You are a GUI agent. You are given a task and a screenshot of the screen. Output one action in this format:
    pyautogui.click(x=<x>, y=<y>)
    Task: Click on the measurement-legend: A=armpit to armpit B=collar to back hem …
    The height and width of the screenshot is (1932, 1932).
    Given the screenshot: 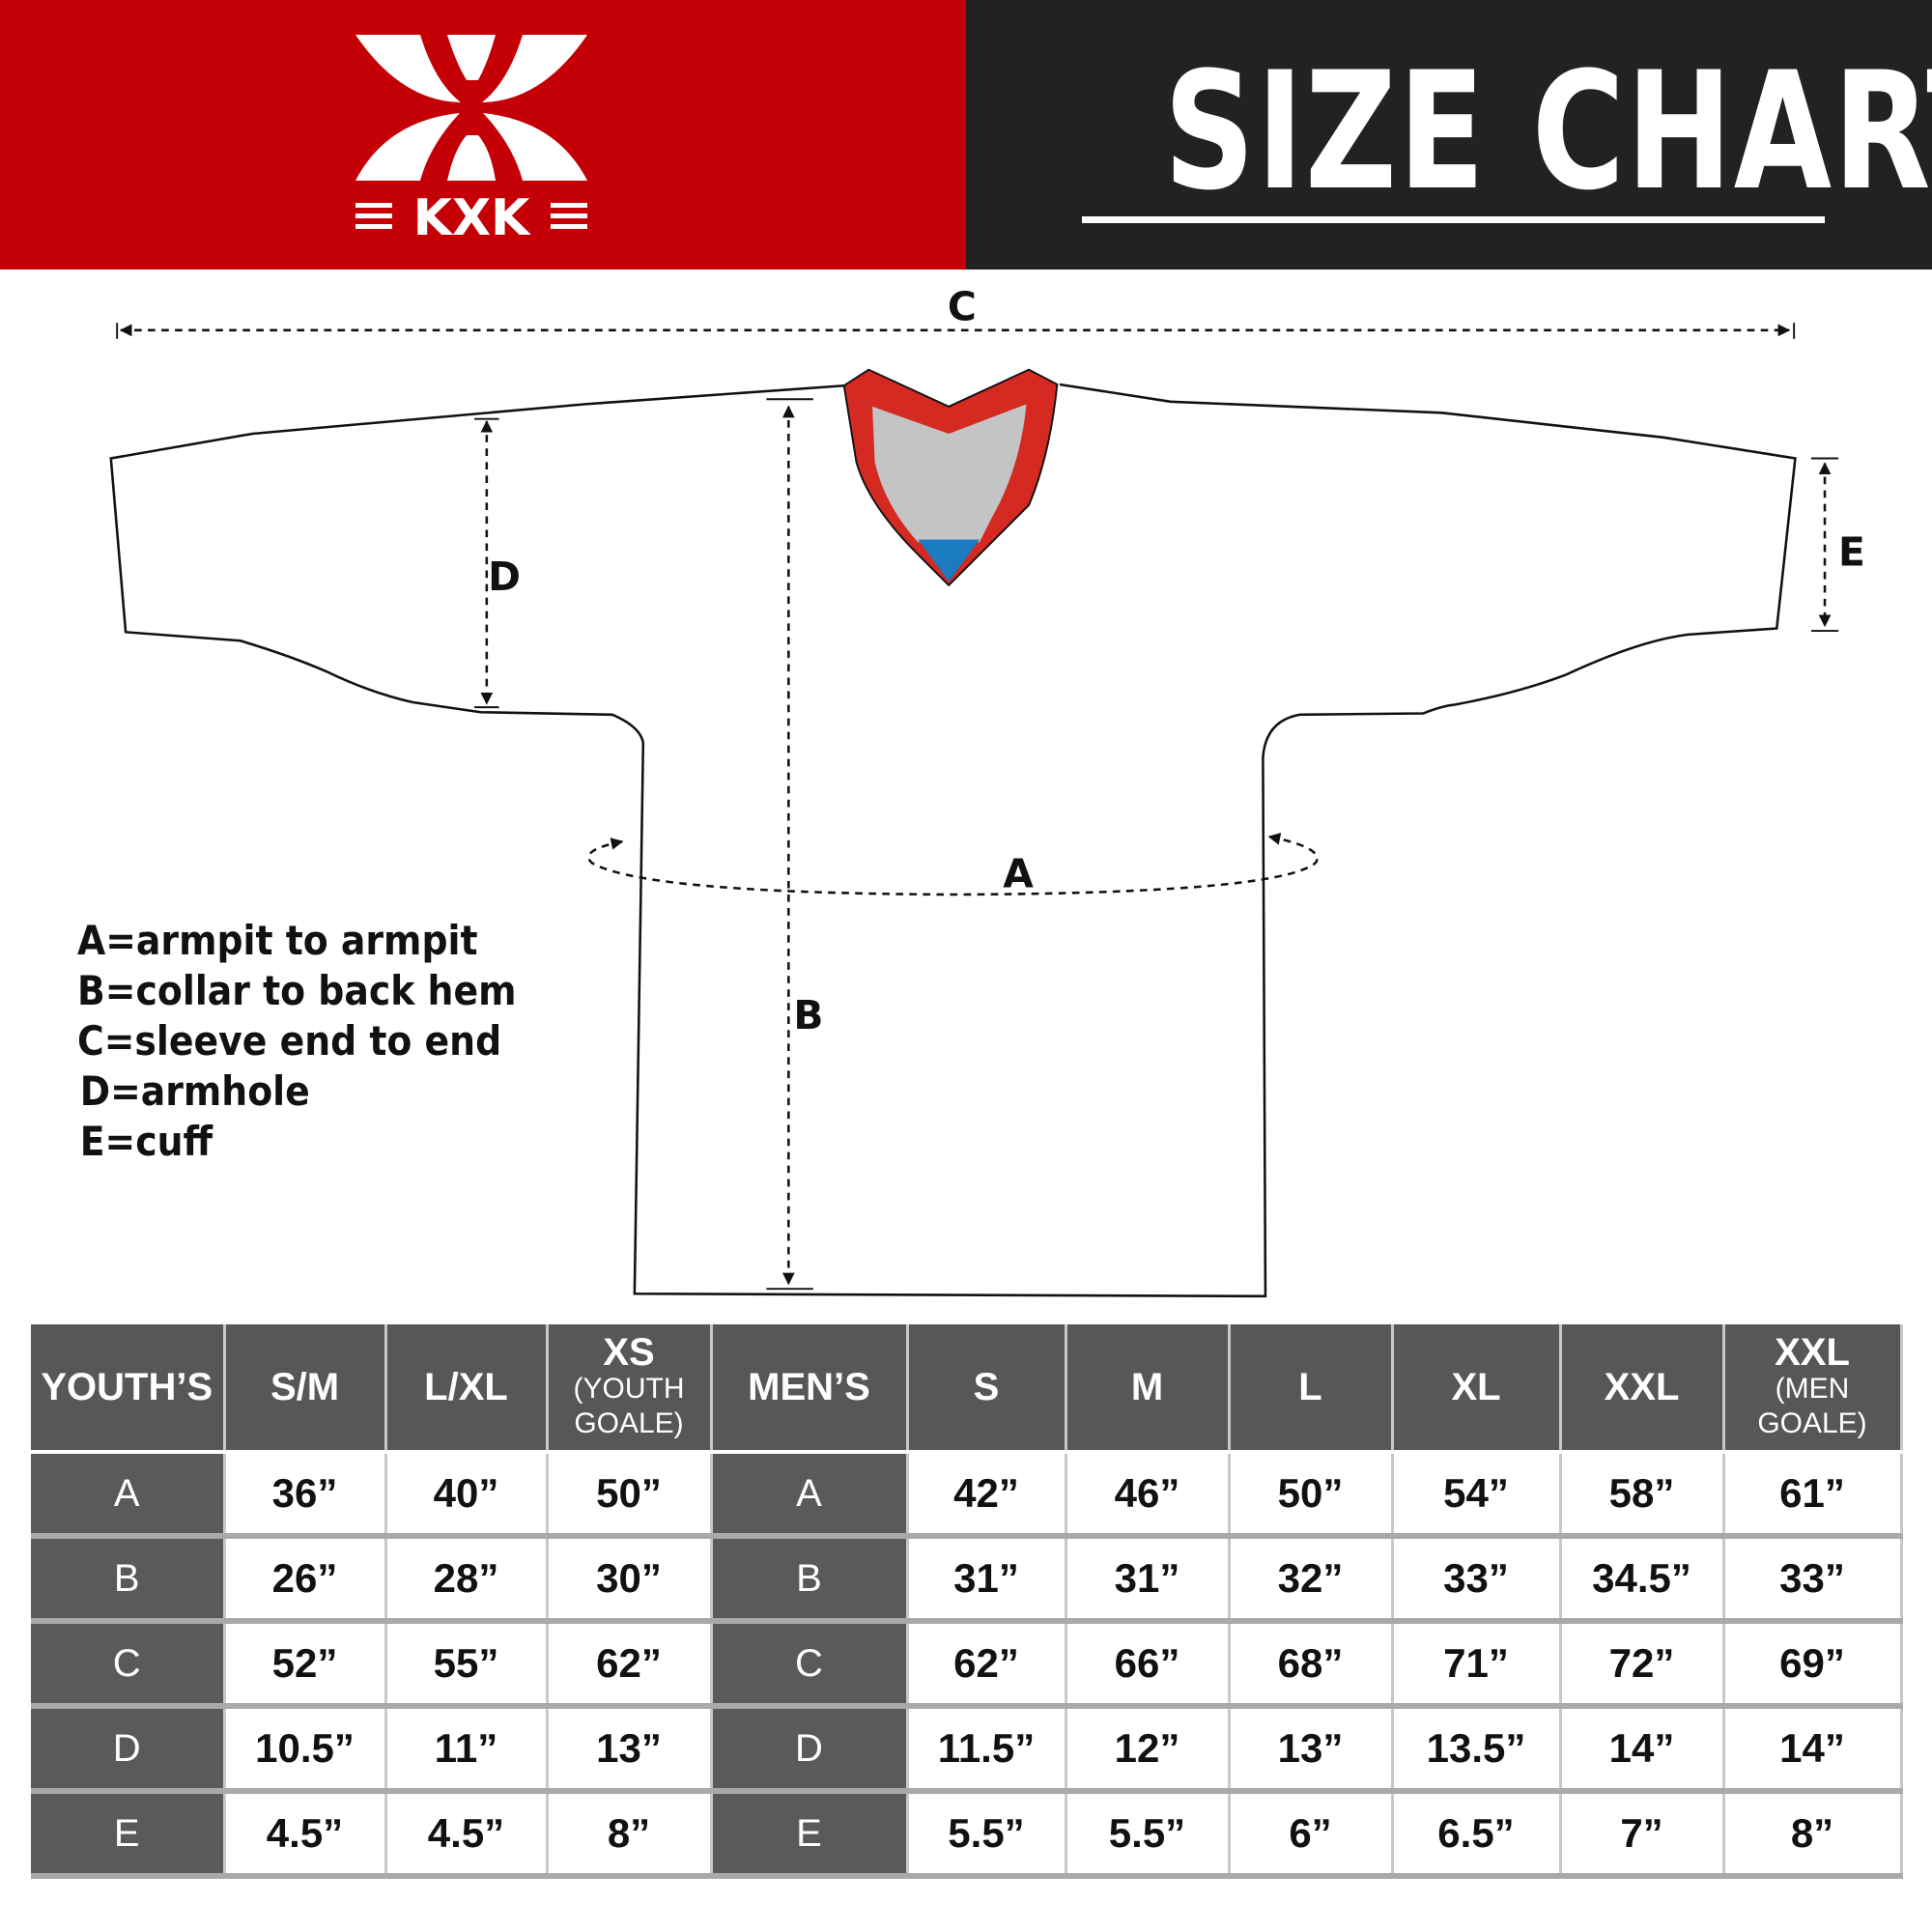 What is the action you would take?
    pyautogui.click(x=296, y=1041)
    